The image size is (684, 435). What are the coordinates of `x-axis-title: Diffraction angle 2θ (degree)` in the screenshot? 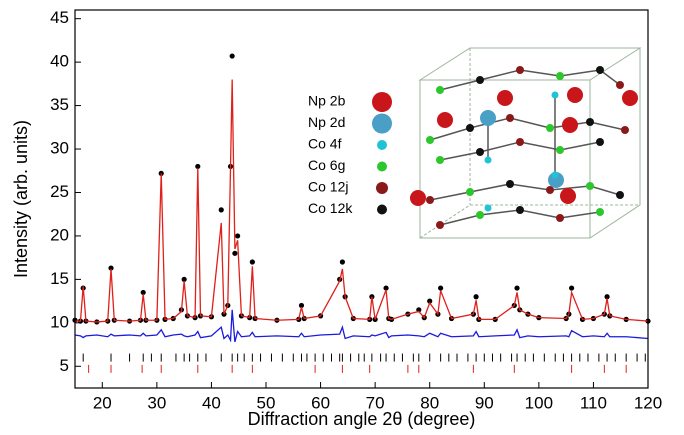 It's located at (362, 419).